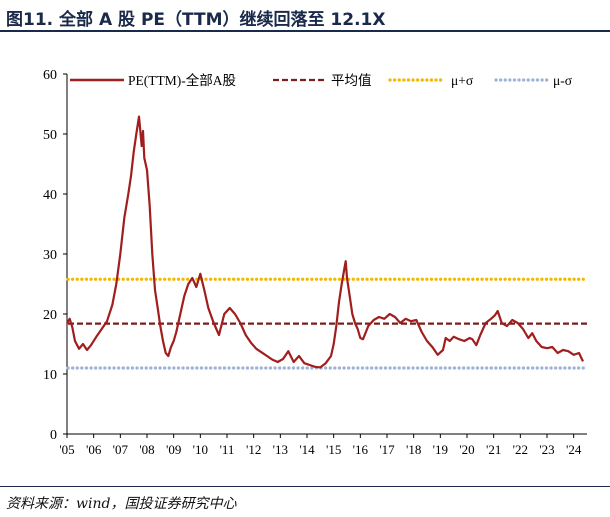 Image resolution: width=610 pixels, height=517 pixels. What do you see at coordinates (50, 255) in the screenshot?
I see `y-tick-label: 30` at bounding box center [50, 255].